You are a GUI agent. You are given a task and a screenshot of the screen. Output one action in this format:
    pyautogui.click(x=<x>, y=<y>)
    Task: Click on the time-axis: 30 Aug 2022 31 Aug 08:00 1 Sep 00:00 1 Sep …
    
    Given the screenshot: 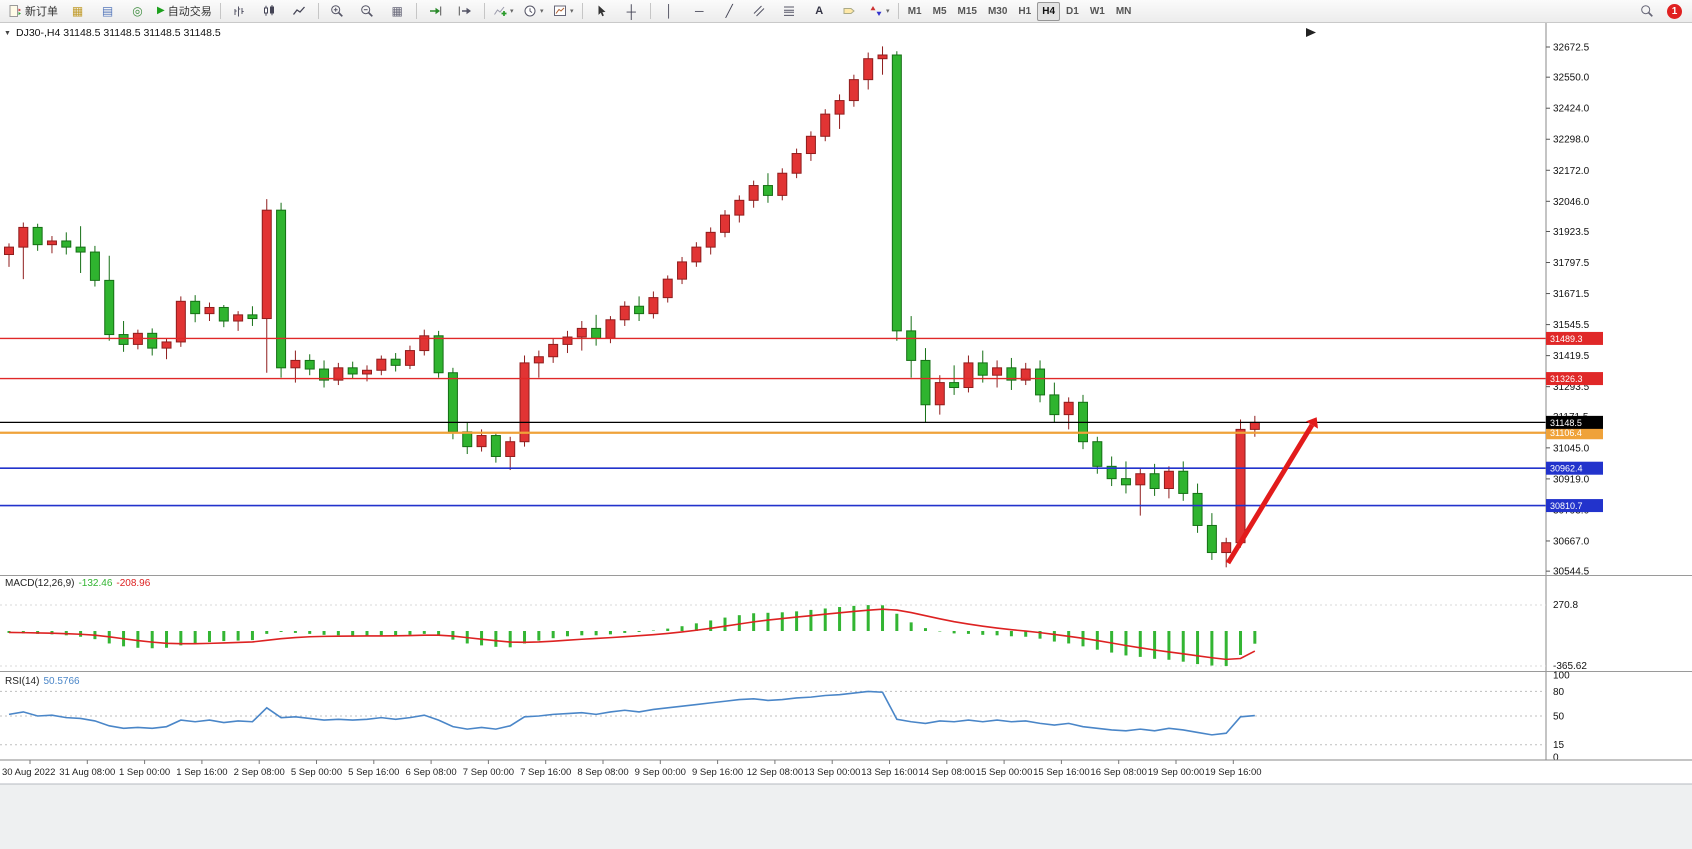 What is the action you would take?
    pyautogui.click(x=846, y=768)
    